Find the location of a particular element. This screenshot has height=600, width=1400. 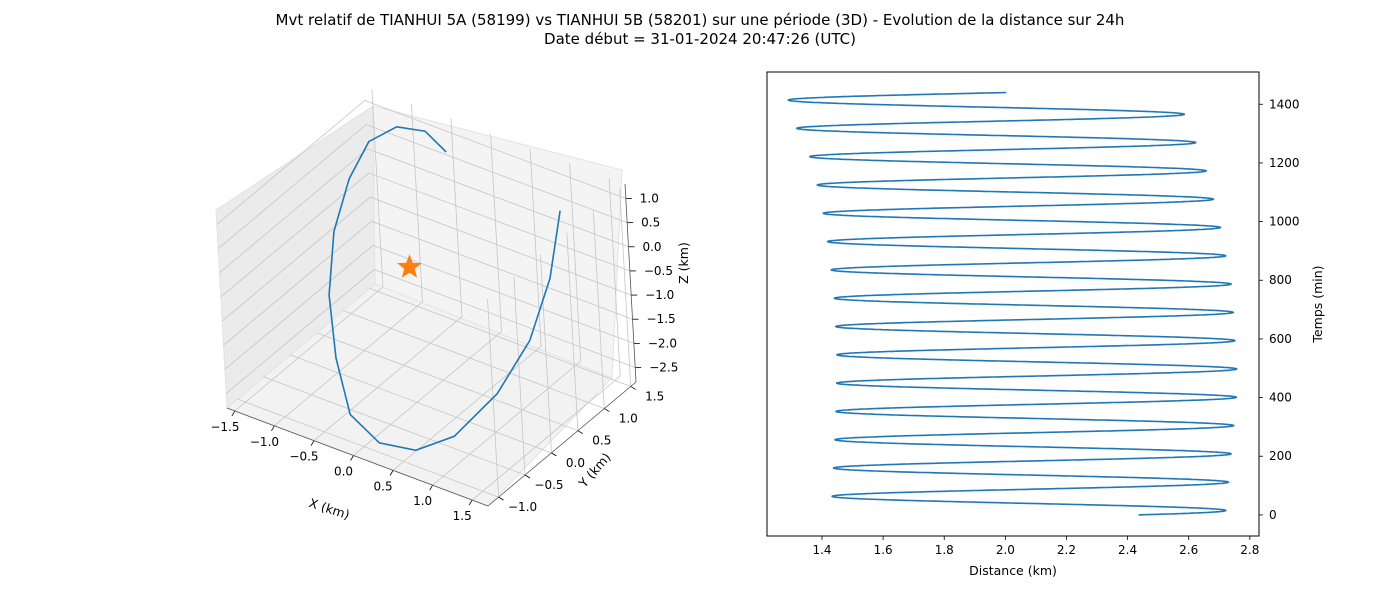

x-tick-label: 1.6 is located at coordinates (883, 550).